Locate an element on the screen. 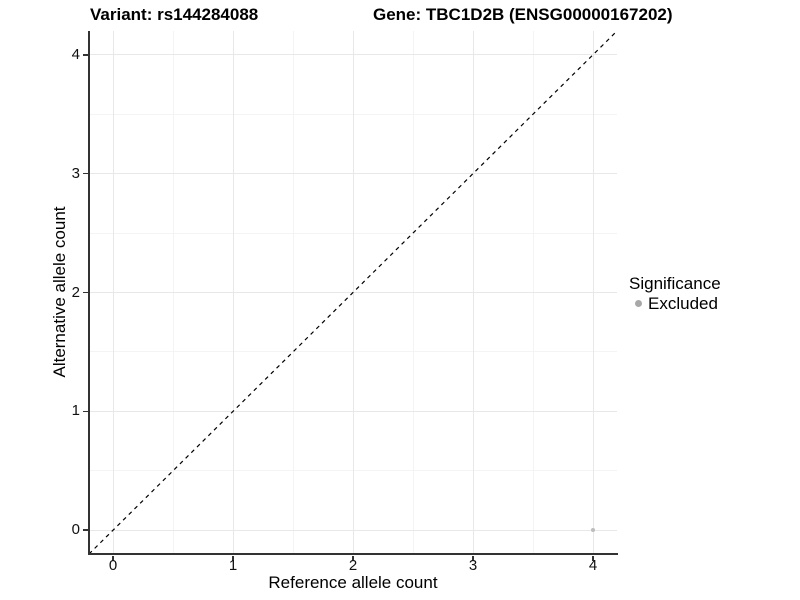  legend-entry-label: Excluded is located at coordinates (683, 303).